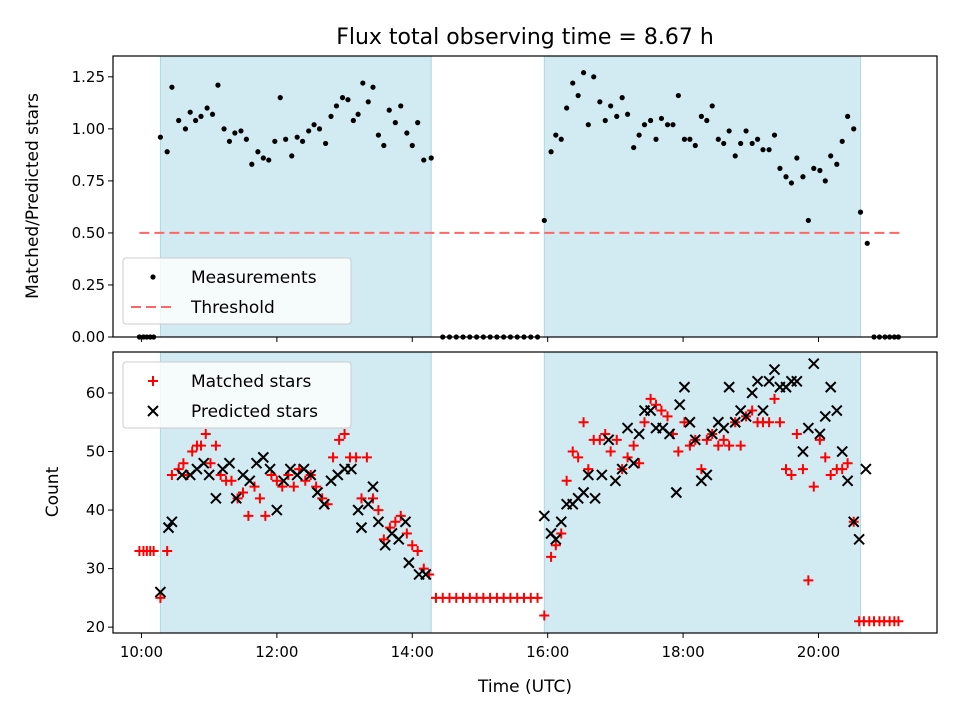  I want to click on top-y-tick-label: 0.50, so click(88, 233).